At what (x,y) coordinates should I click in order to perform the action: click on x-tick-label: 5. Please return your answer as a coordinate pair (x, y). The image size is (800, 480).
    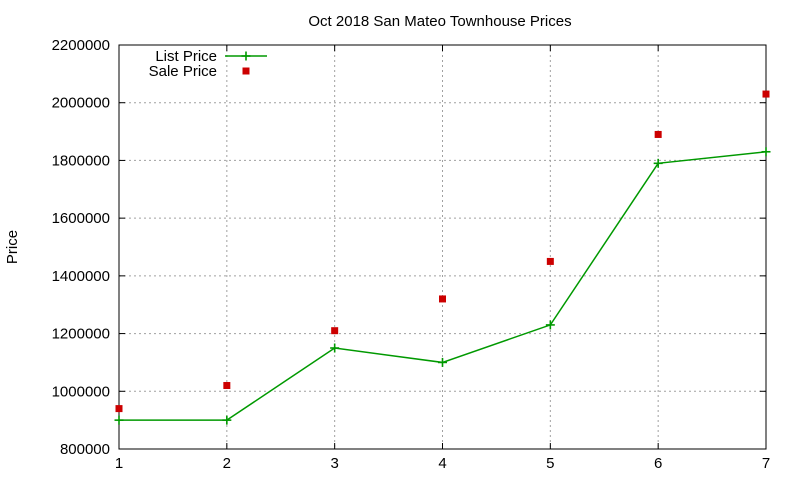
    Looking at the image, I should click on (550, 463).